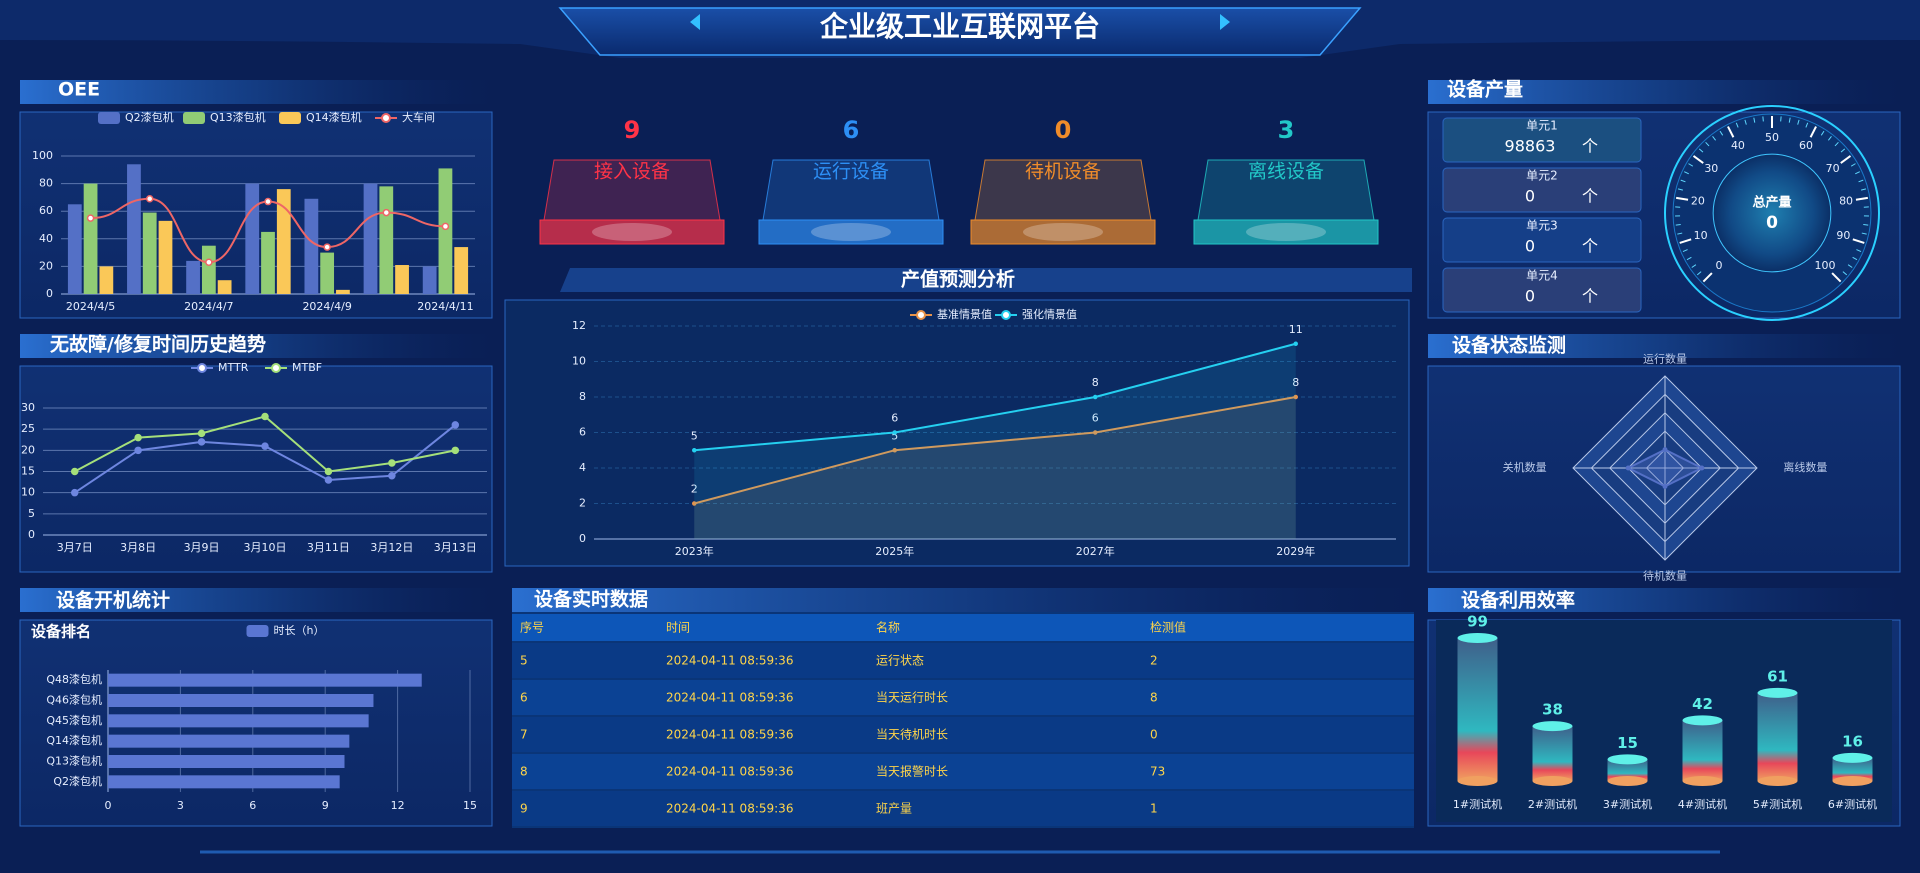  What do you see at coordinates (138, 547) in the screenshot?
I see `x-tick-label: 3月8日` at bounding box center [138, 547].